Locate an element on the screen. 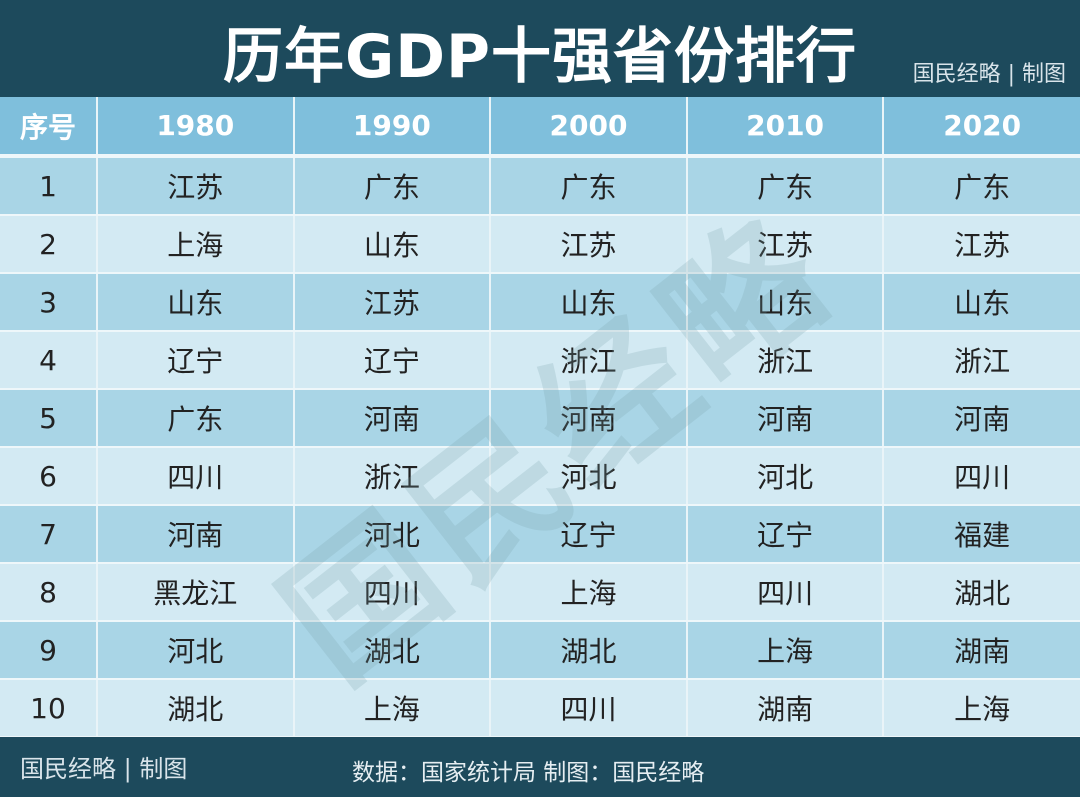 The height and width of the screenshot is (797, 1080). table-row: 10 湖北 上海 四川 湖南 上海 is located at coordinates (540, 708).